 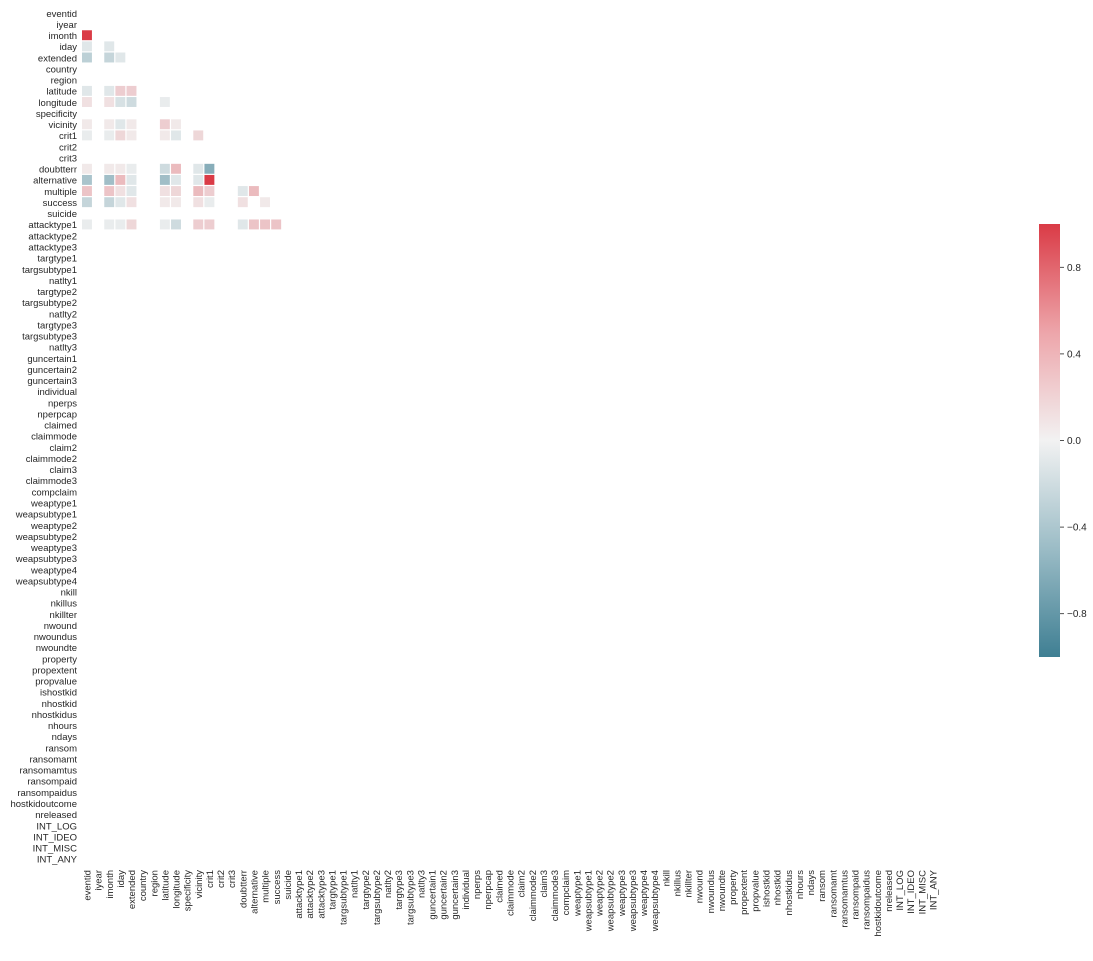 What do you see at coordinates (644, 893) in the screenshot?
I see `x-tick-label: weaptype4` at bounding box center [644, 893].